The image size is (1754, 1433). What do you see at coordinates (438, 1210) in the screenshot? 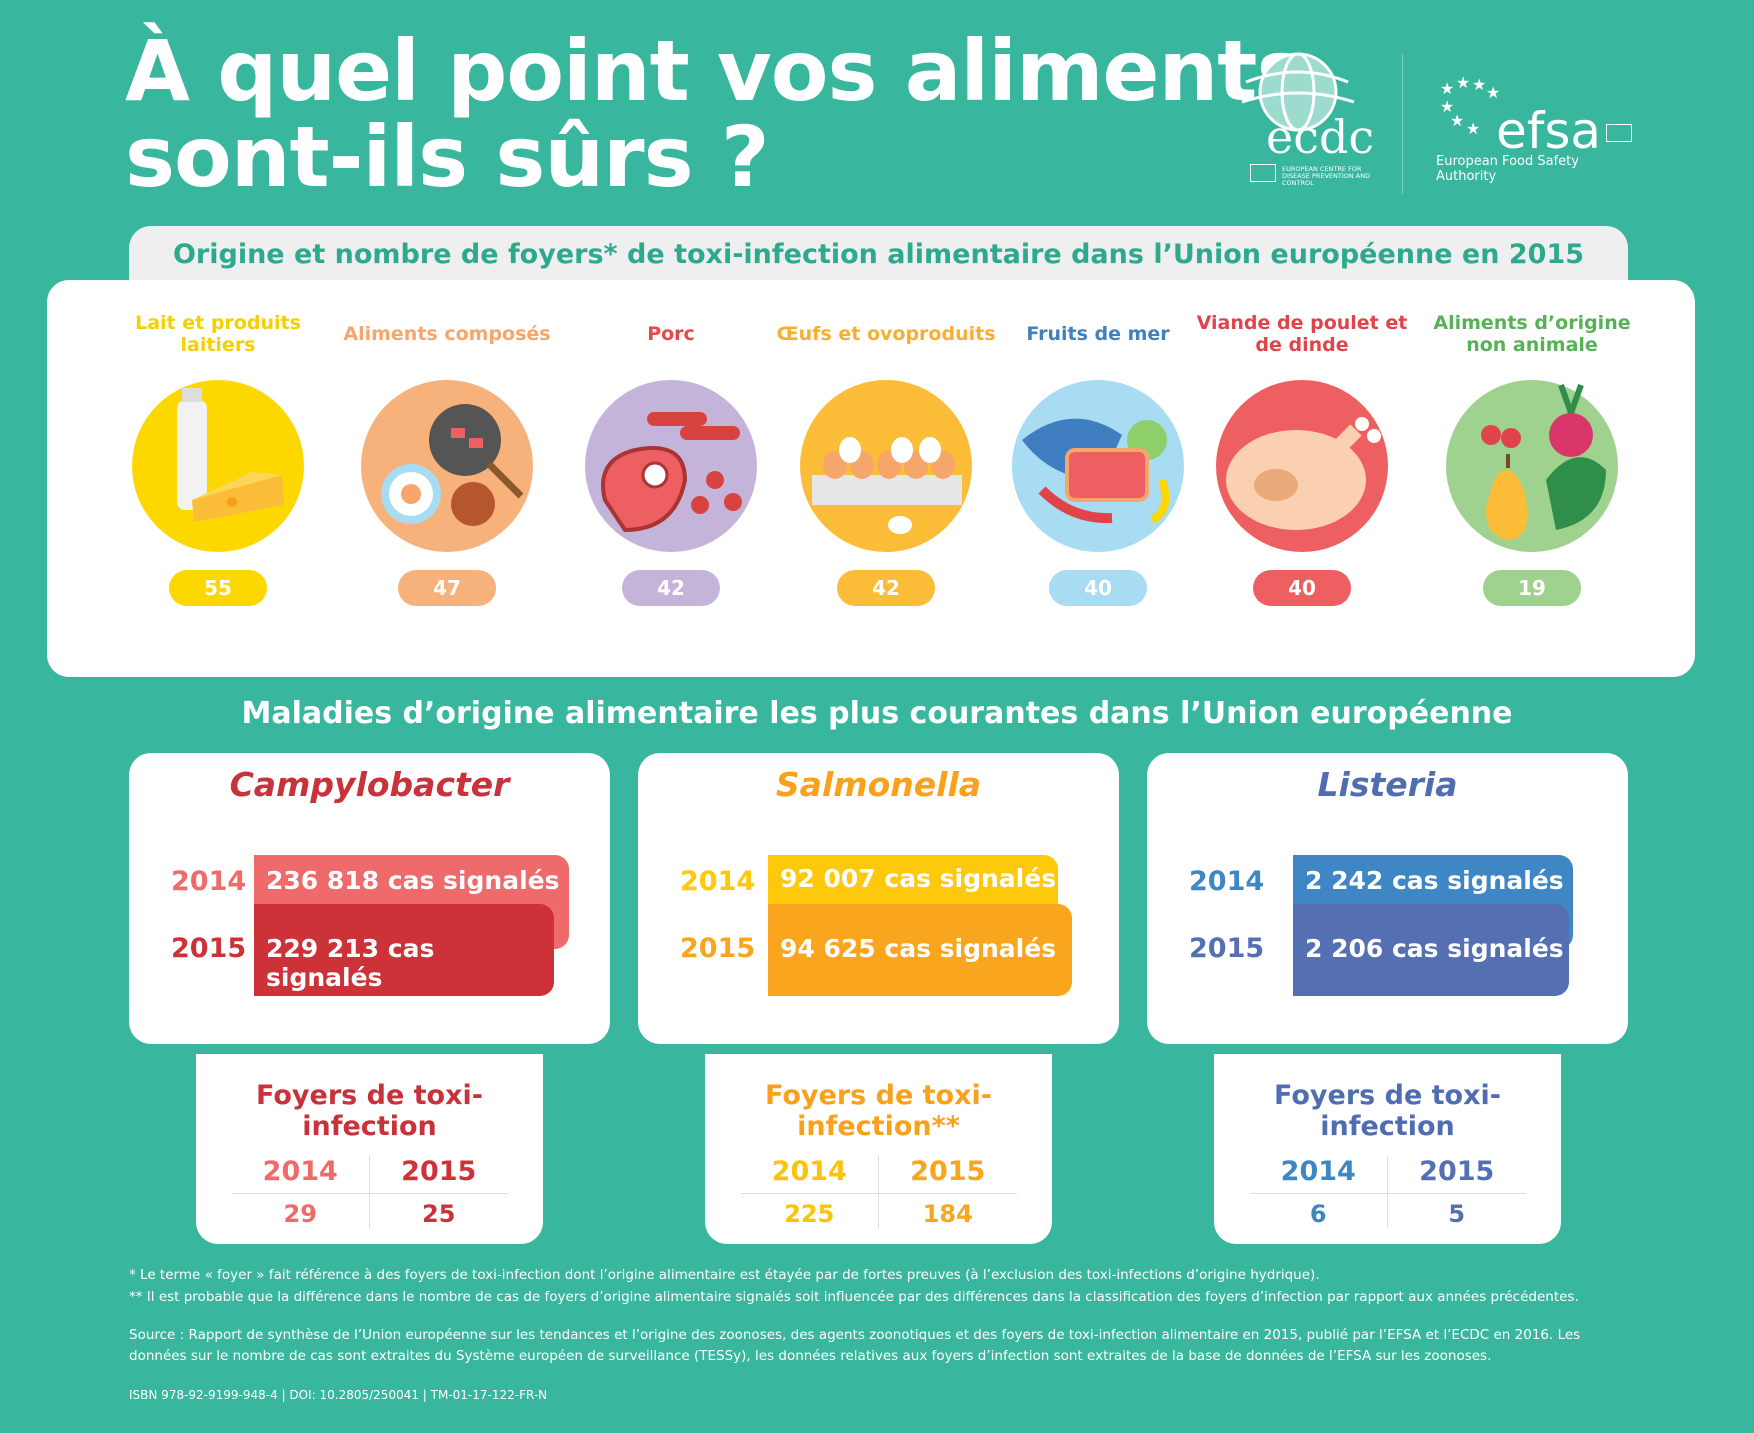
I see `outbreaks-2015: 25` at bounding box center [438, 1210].